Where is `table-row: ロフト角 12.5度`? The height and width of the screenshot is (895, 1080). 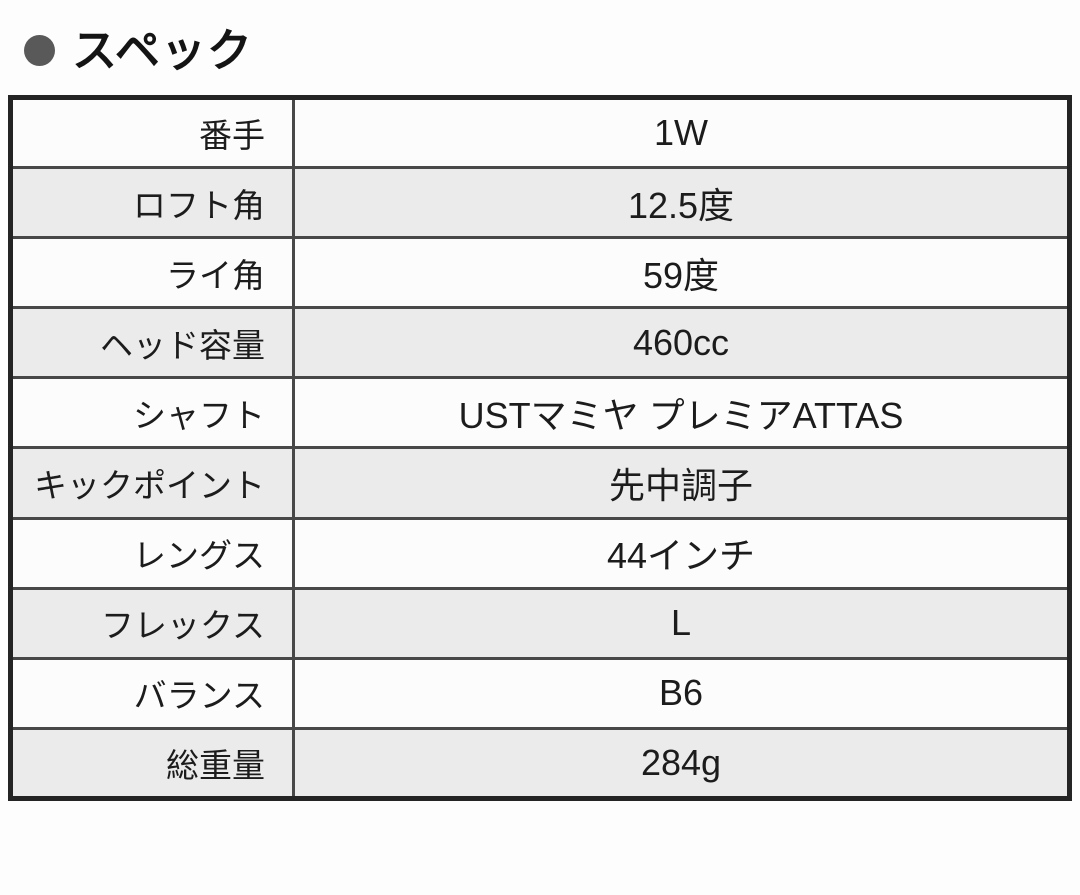
table-row: ロフト角 12.5度 is located at coordinates (540, 202).